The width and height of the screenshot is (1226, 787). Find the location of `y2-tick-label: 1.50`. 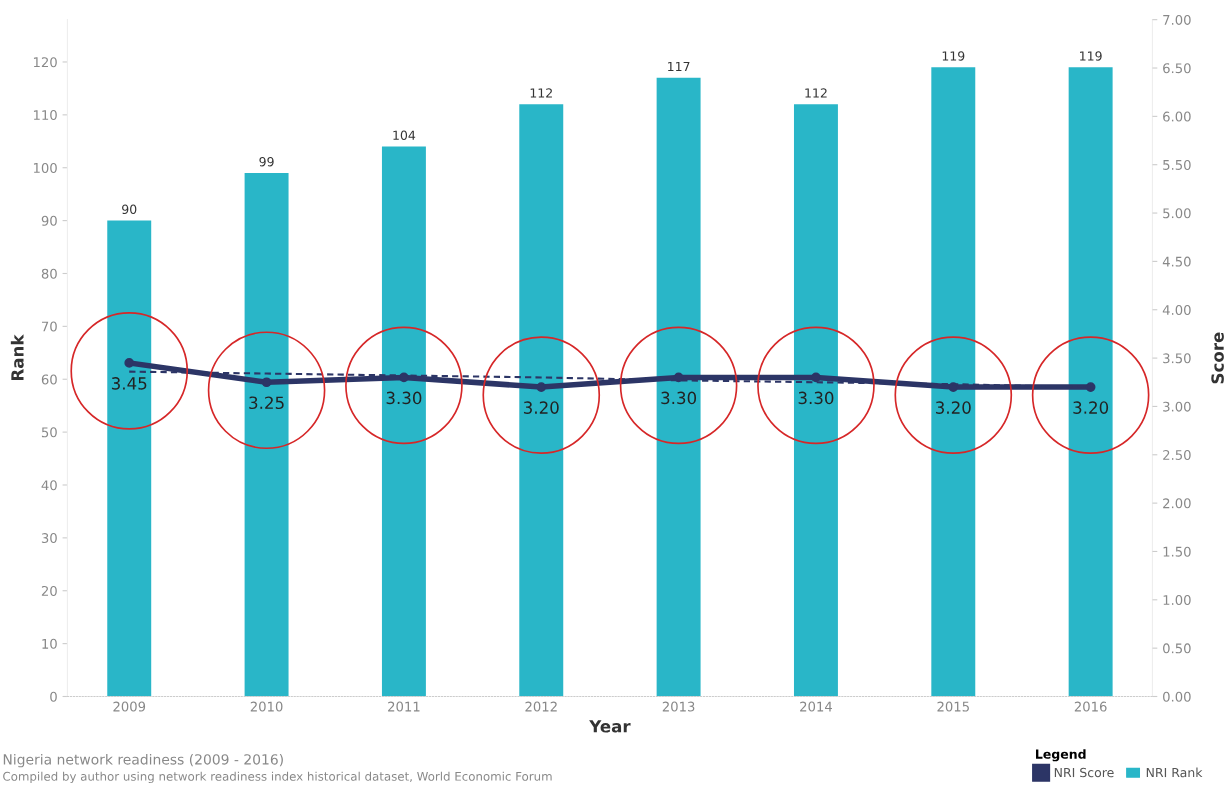

y2-tick-label: 1.50 is located at coordinates (1177, 551).